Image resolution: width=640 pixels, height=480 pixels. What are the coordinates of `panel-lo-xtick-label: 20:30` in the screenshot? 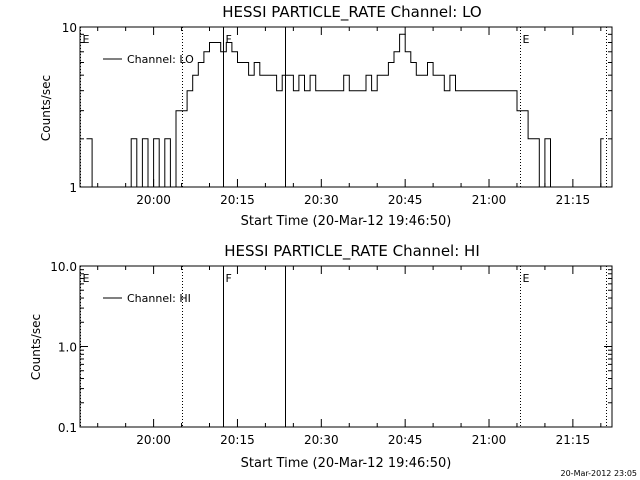 It's located at (321, 200).